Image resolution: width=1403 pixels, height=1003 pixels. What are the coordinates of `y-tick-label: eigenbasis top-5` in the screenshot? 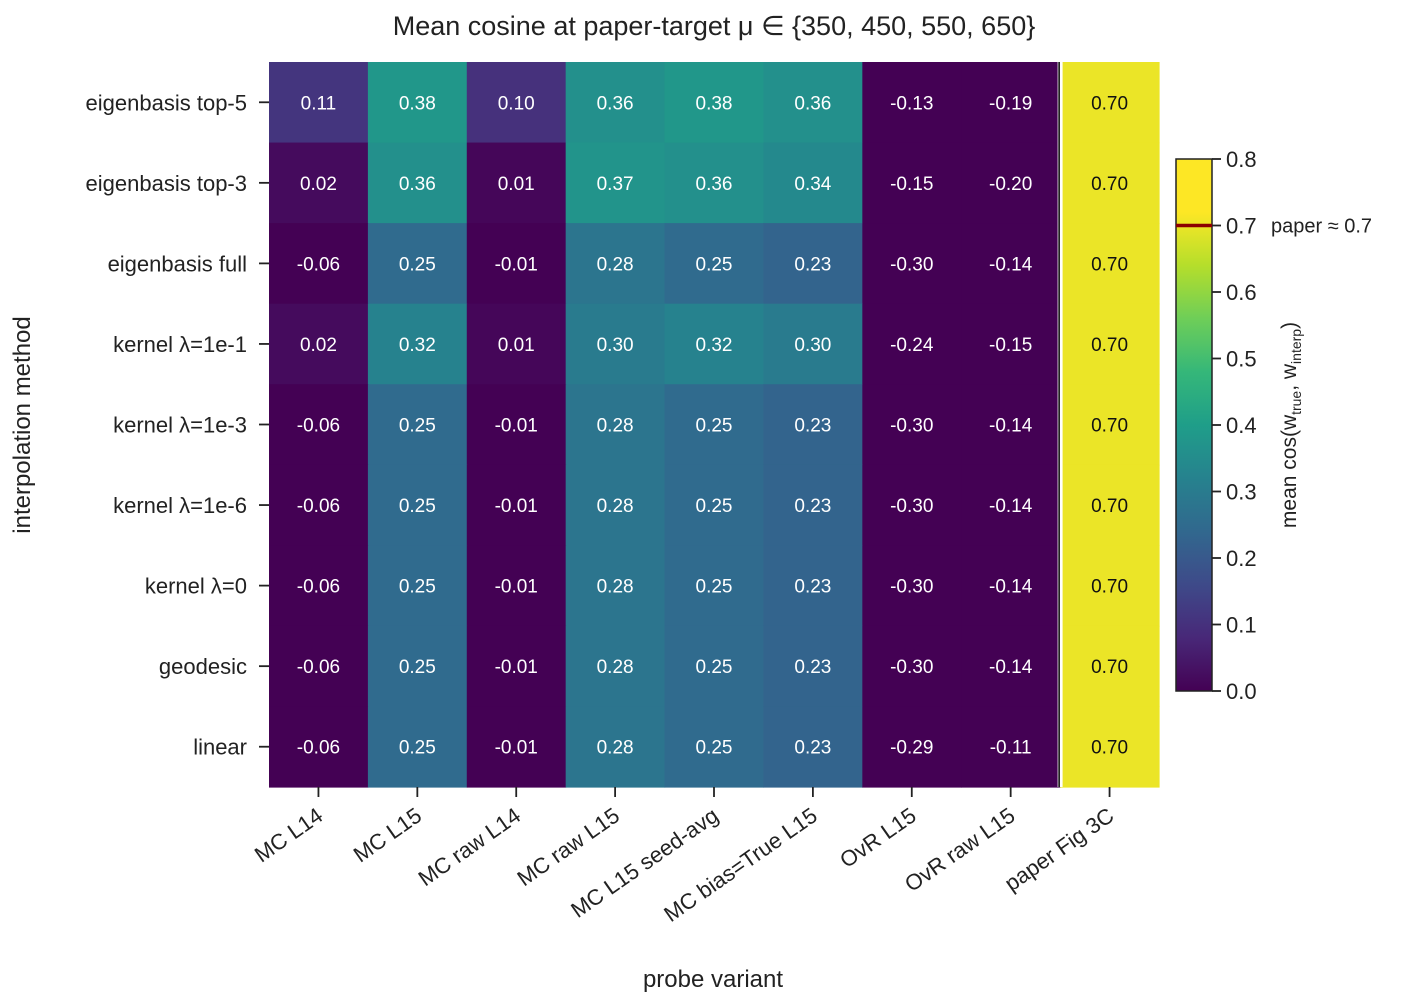 It's located at (166, 102).